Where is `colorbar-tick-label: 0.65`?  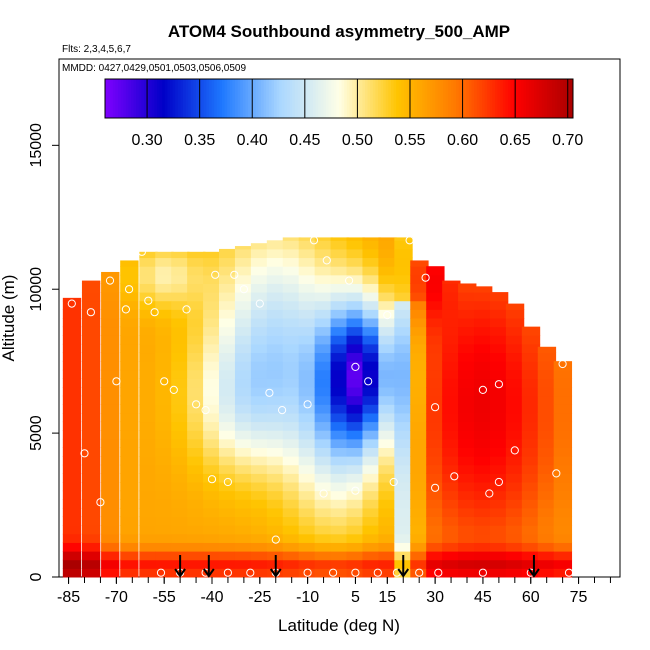 colorbar-tick-label: 0.65 is located at coordinates (515, 140).